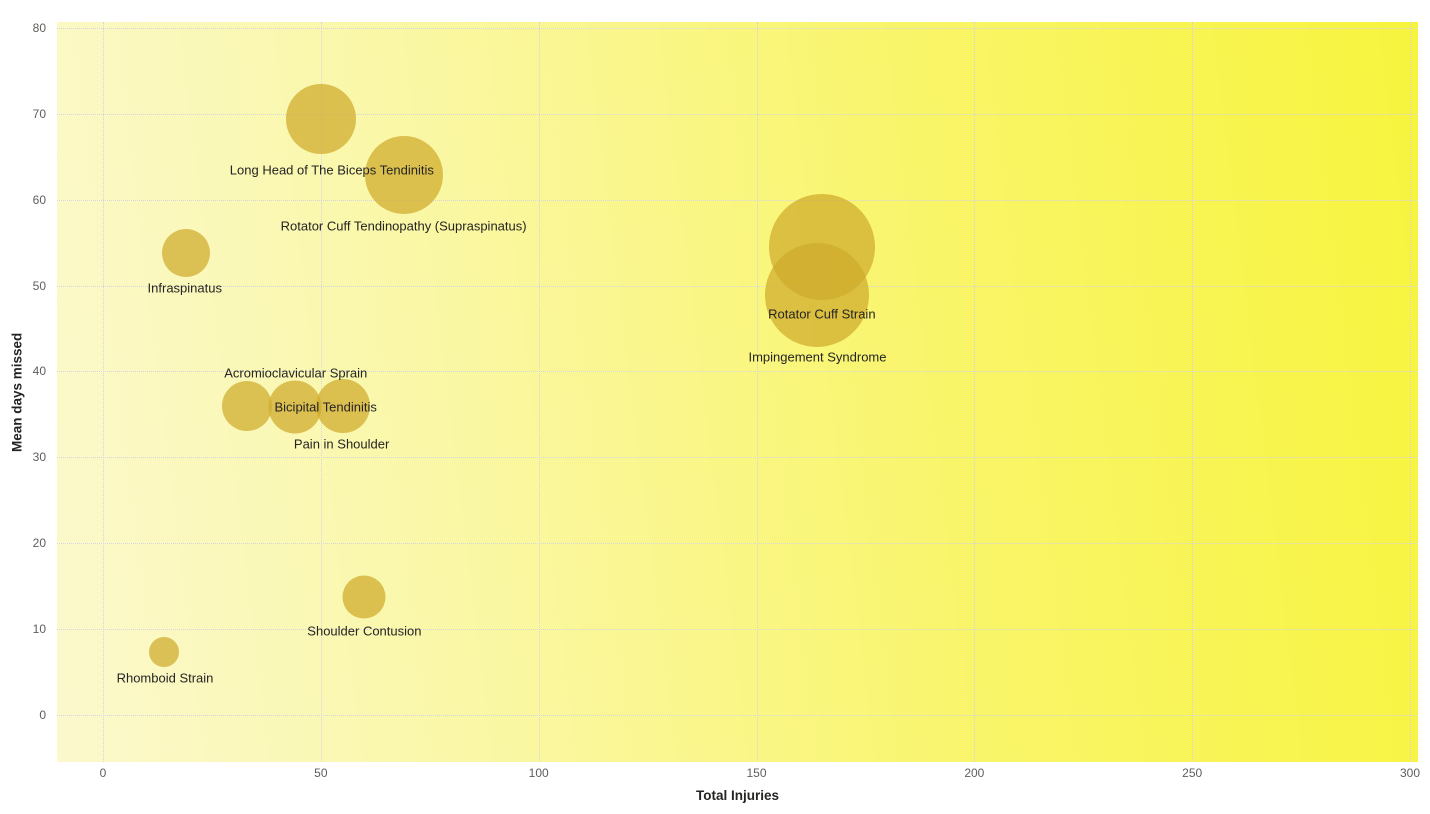 The width and height of the screenshot is (1430, 814). Describe the element at coordinates (39, 371) in the screenshot. I see `y-axis-tick-label: 40` at that location.